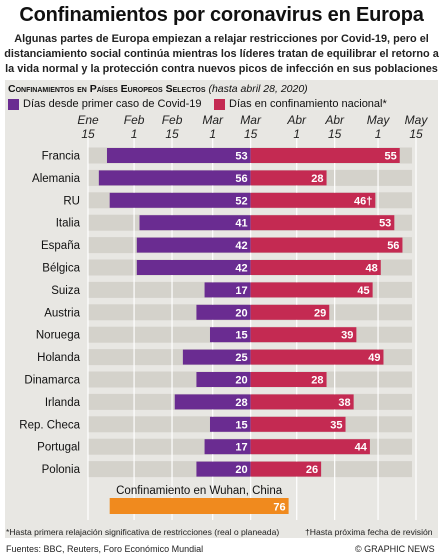 Image resolution: width=443 pixels, height=559 pixels. Describe the element at coordinates (241, 358) in the screenshot. I see `value-label-first-case: 25` at that location.